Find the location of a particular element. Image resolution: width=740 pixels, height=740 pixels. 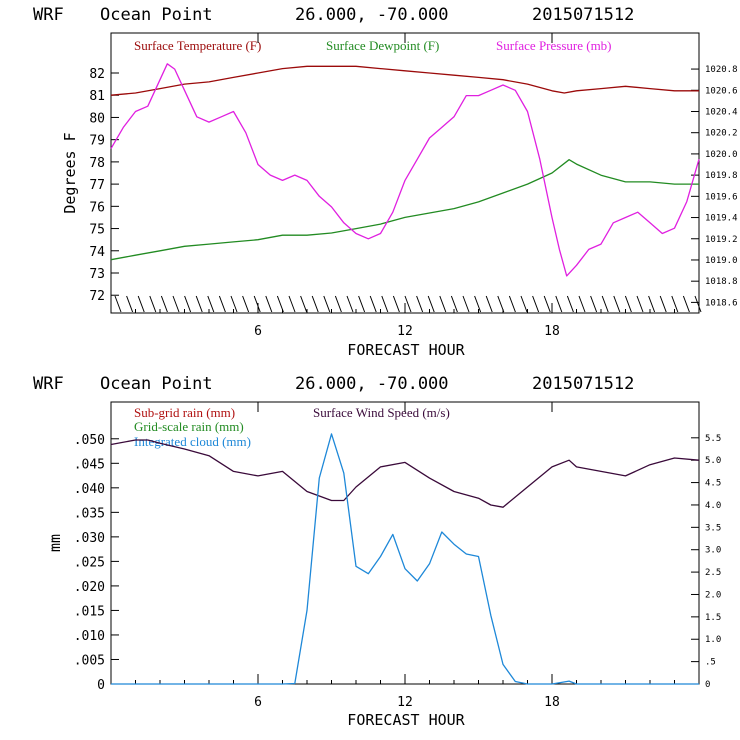

p2-y2tick-label: 1.0 is located at coordinates (713, 640).